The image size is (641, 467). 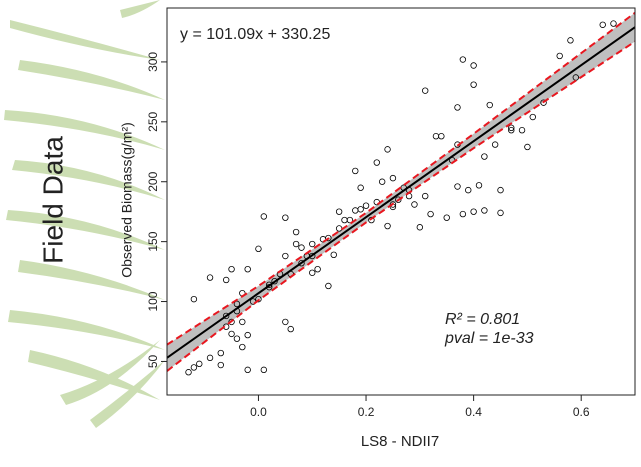 What do you see at coordinates (153, 301) in the screenshot?
I see `y-tick-label: 100` at bounding box center [153, 301].